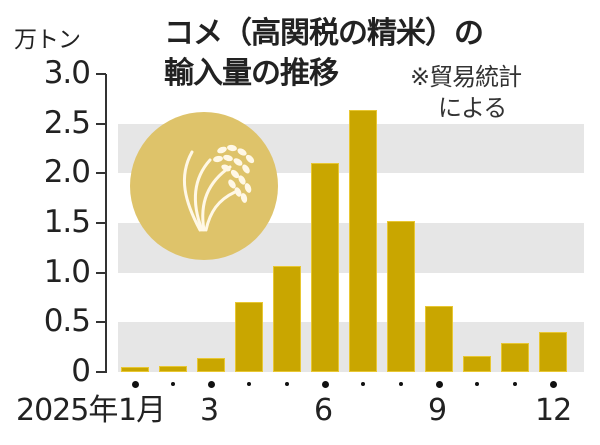 The width and height of the screenshot is (600, 445). What do you see at coordinates (67, 321) in the screenshot?
I see `y-axis-tick-label: 0.5` at bounding box center [67, 321].